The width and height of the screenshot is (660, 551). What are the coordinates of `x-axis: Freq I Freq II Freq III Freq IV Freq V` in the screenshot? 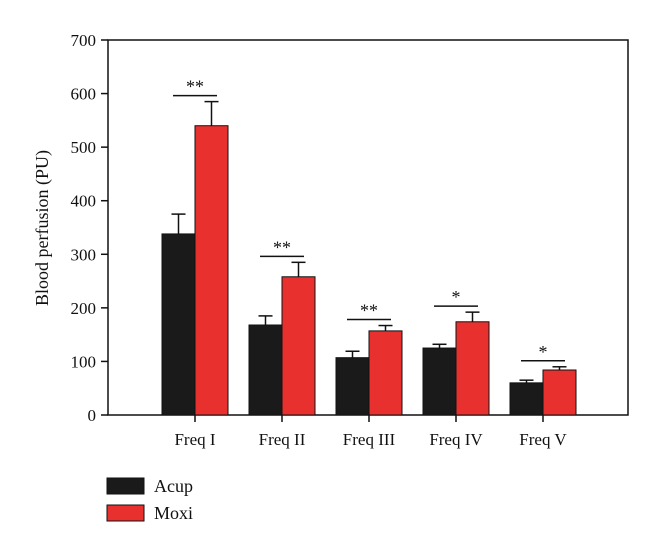 It's located at (370, 432).